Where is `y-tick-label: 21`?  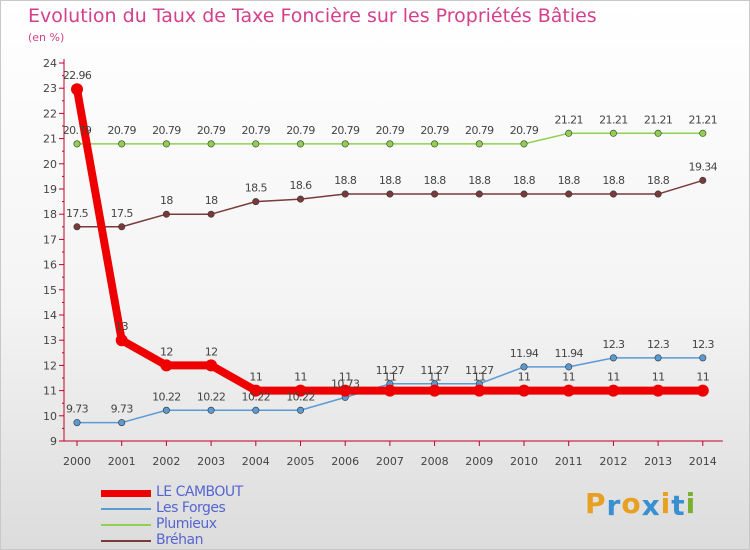 y-tick-label: 21 is located at coordinates (50, 139).